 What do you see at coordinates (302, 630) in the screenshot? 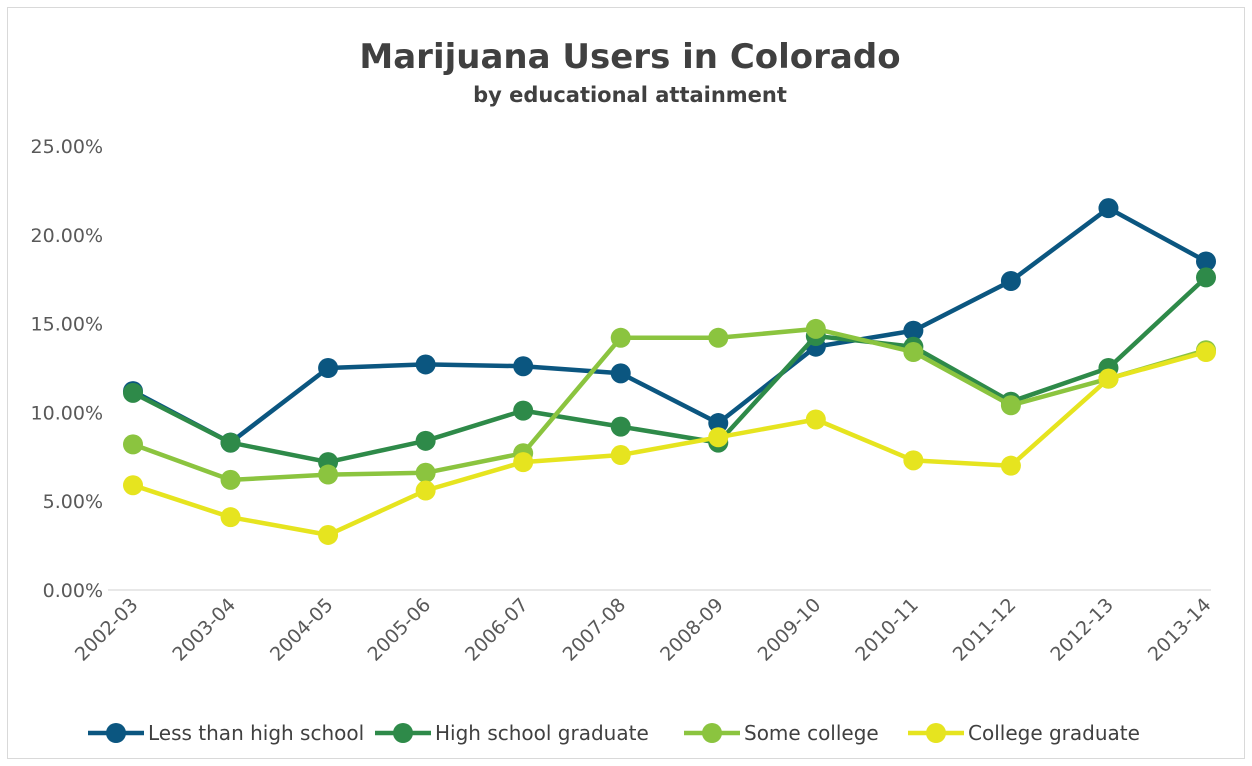
I see `x-tick-label: 2004-05` at bounding box center [302, 630].